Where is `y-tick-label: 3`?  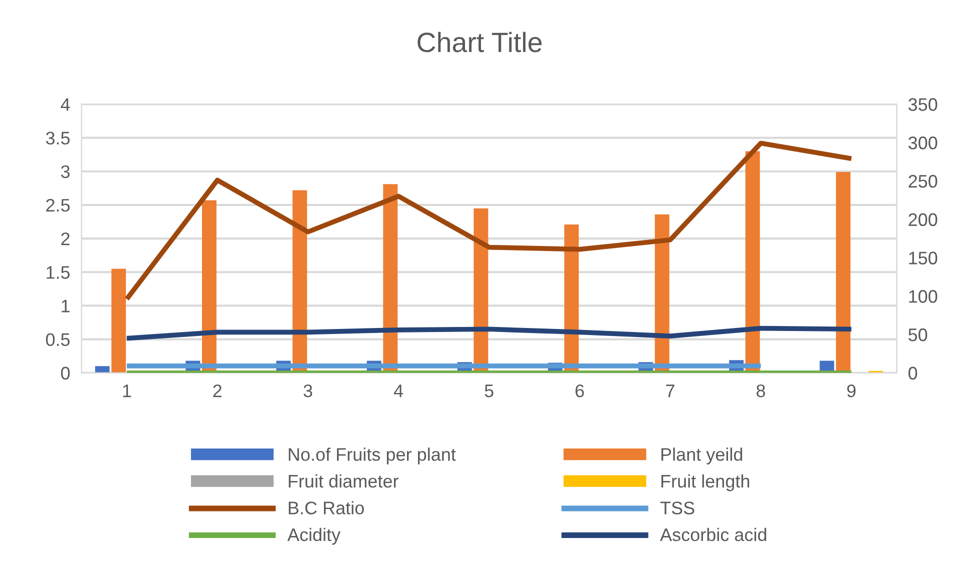
y-tick-label: 3 is located at coordinates (65, 171).